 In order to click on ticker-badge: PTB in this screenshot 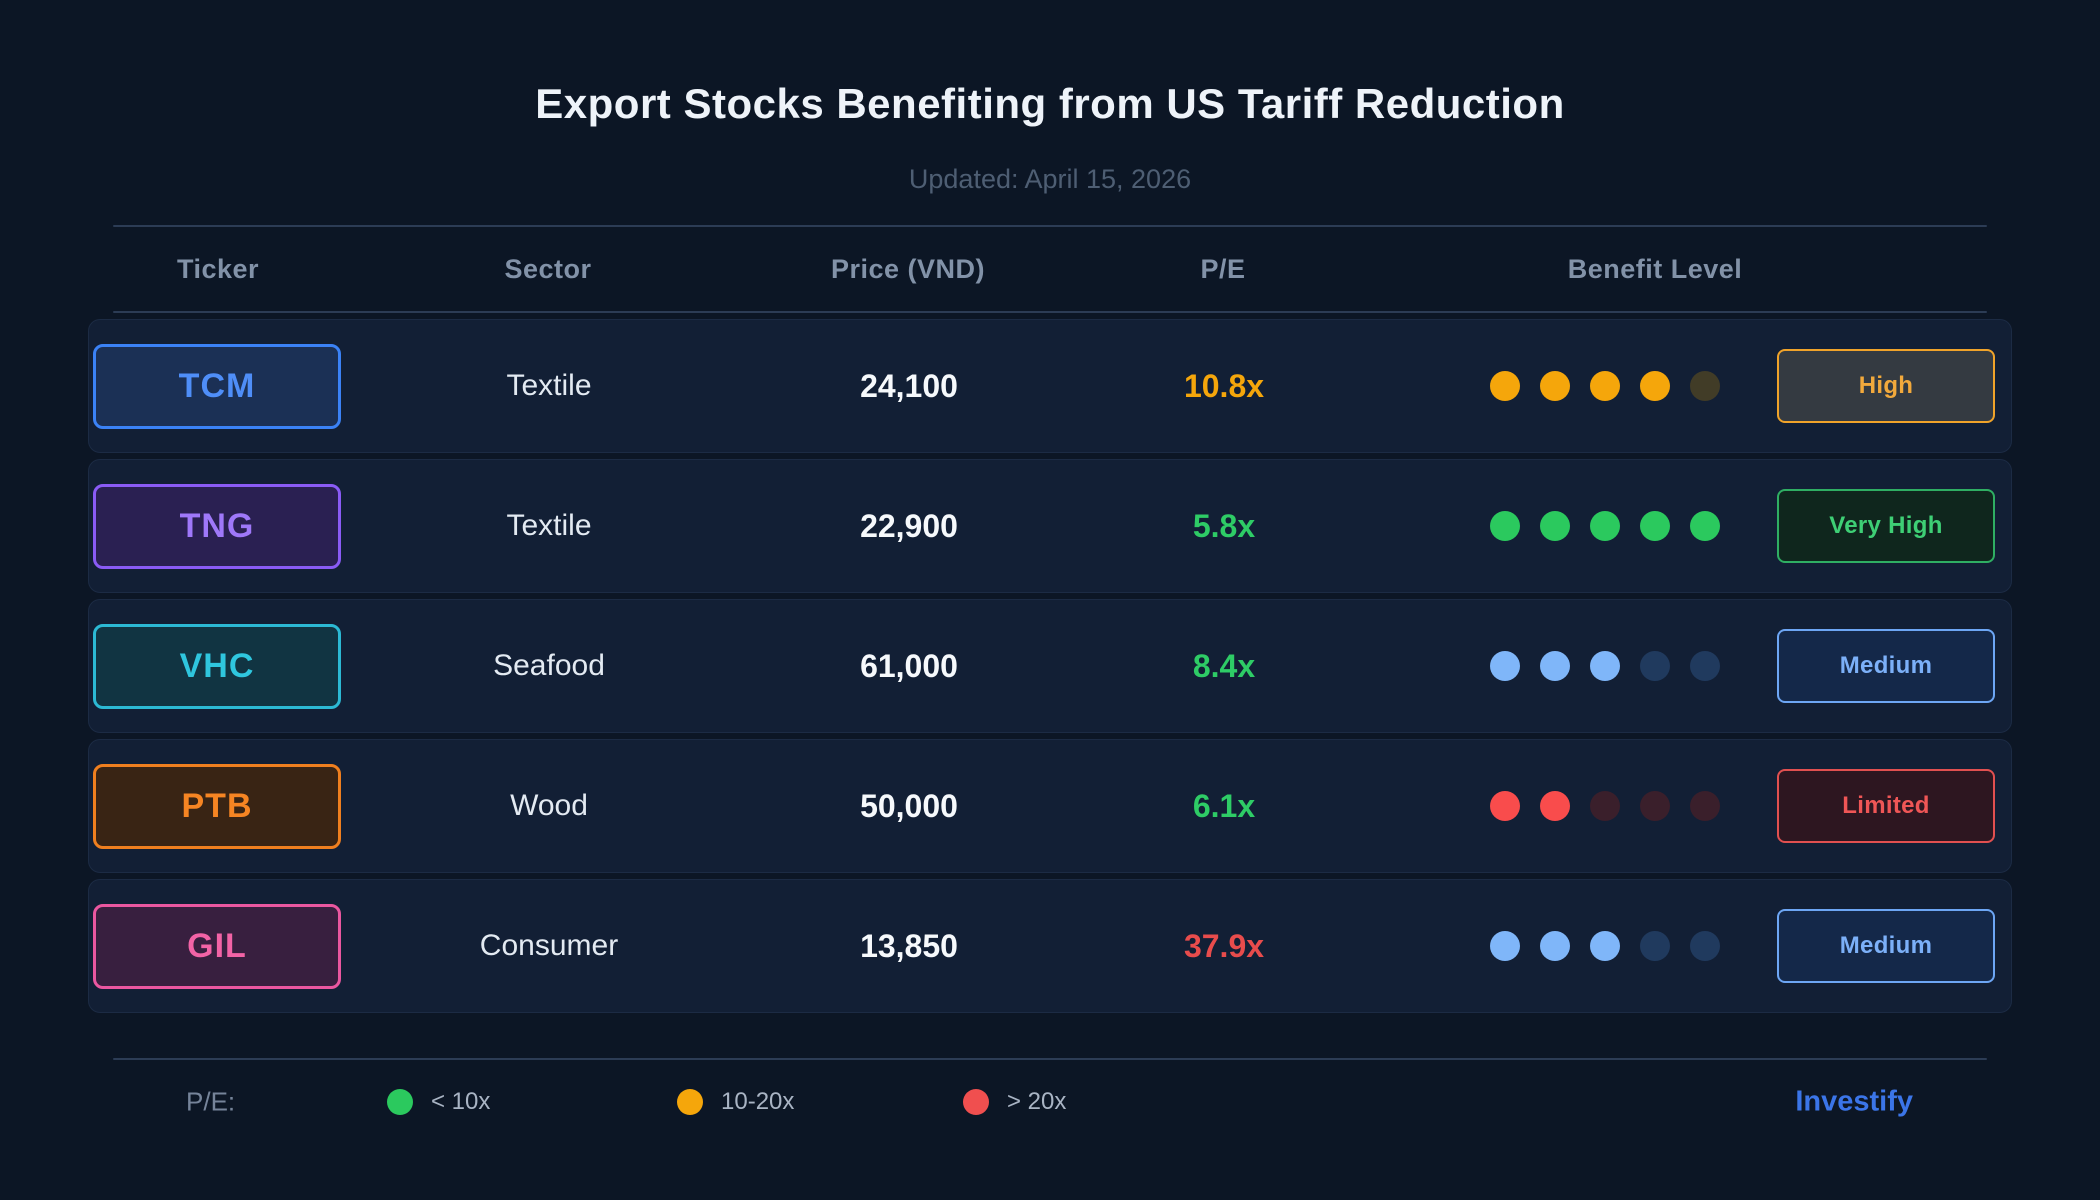, I will do `click(217, 806)`.